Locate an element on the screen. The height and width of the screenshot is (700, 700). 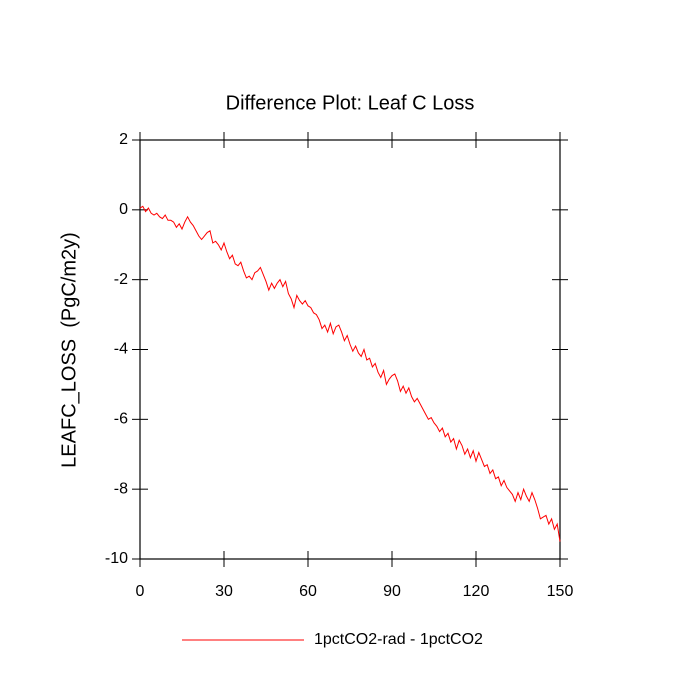
y-axis-label: LEAFC_LOSS (PgC/m2y) is located at coordinates (69, 350).